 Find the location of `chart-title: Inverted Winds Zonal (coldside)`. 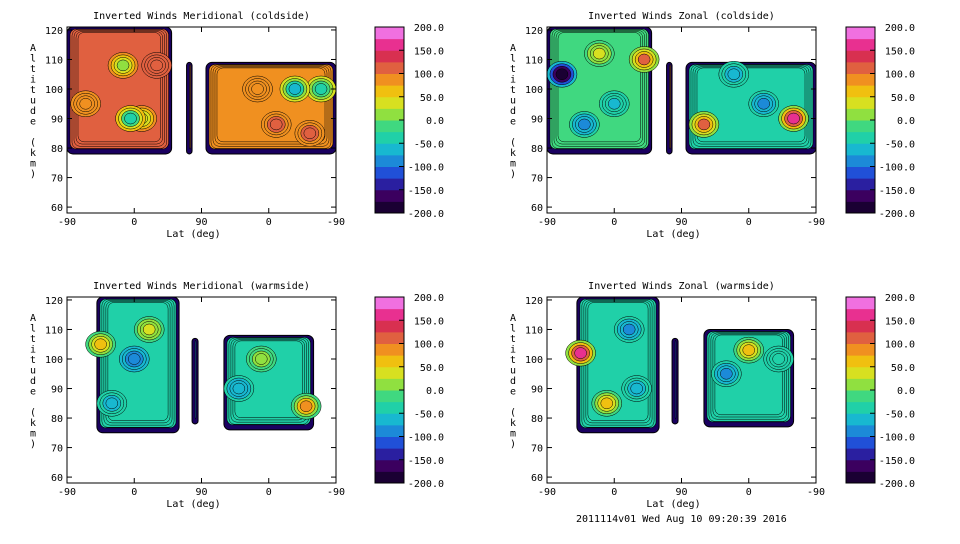

chart-title: Inverted Winds Zonal (coldside) is located at coordinates (681, 16).